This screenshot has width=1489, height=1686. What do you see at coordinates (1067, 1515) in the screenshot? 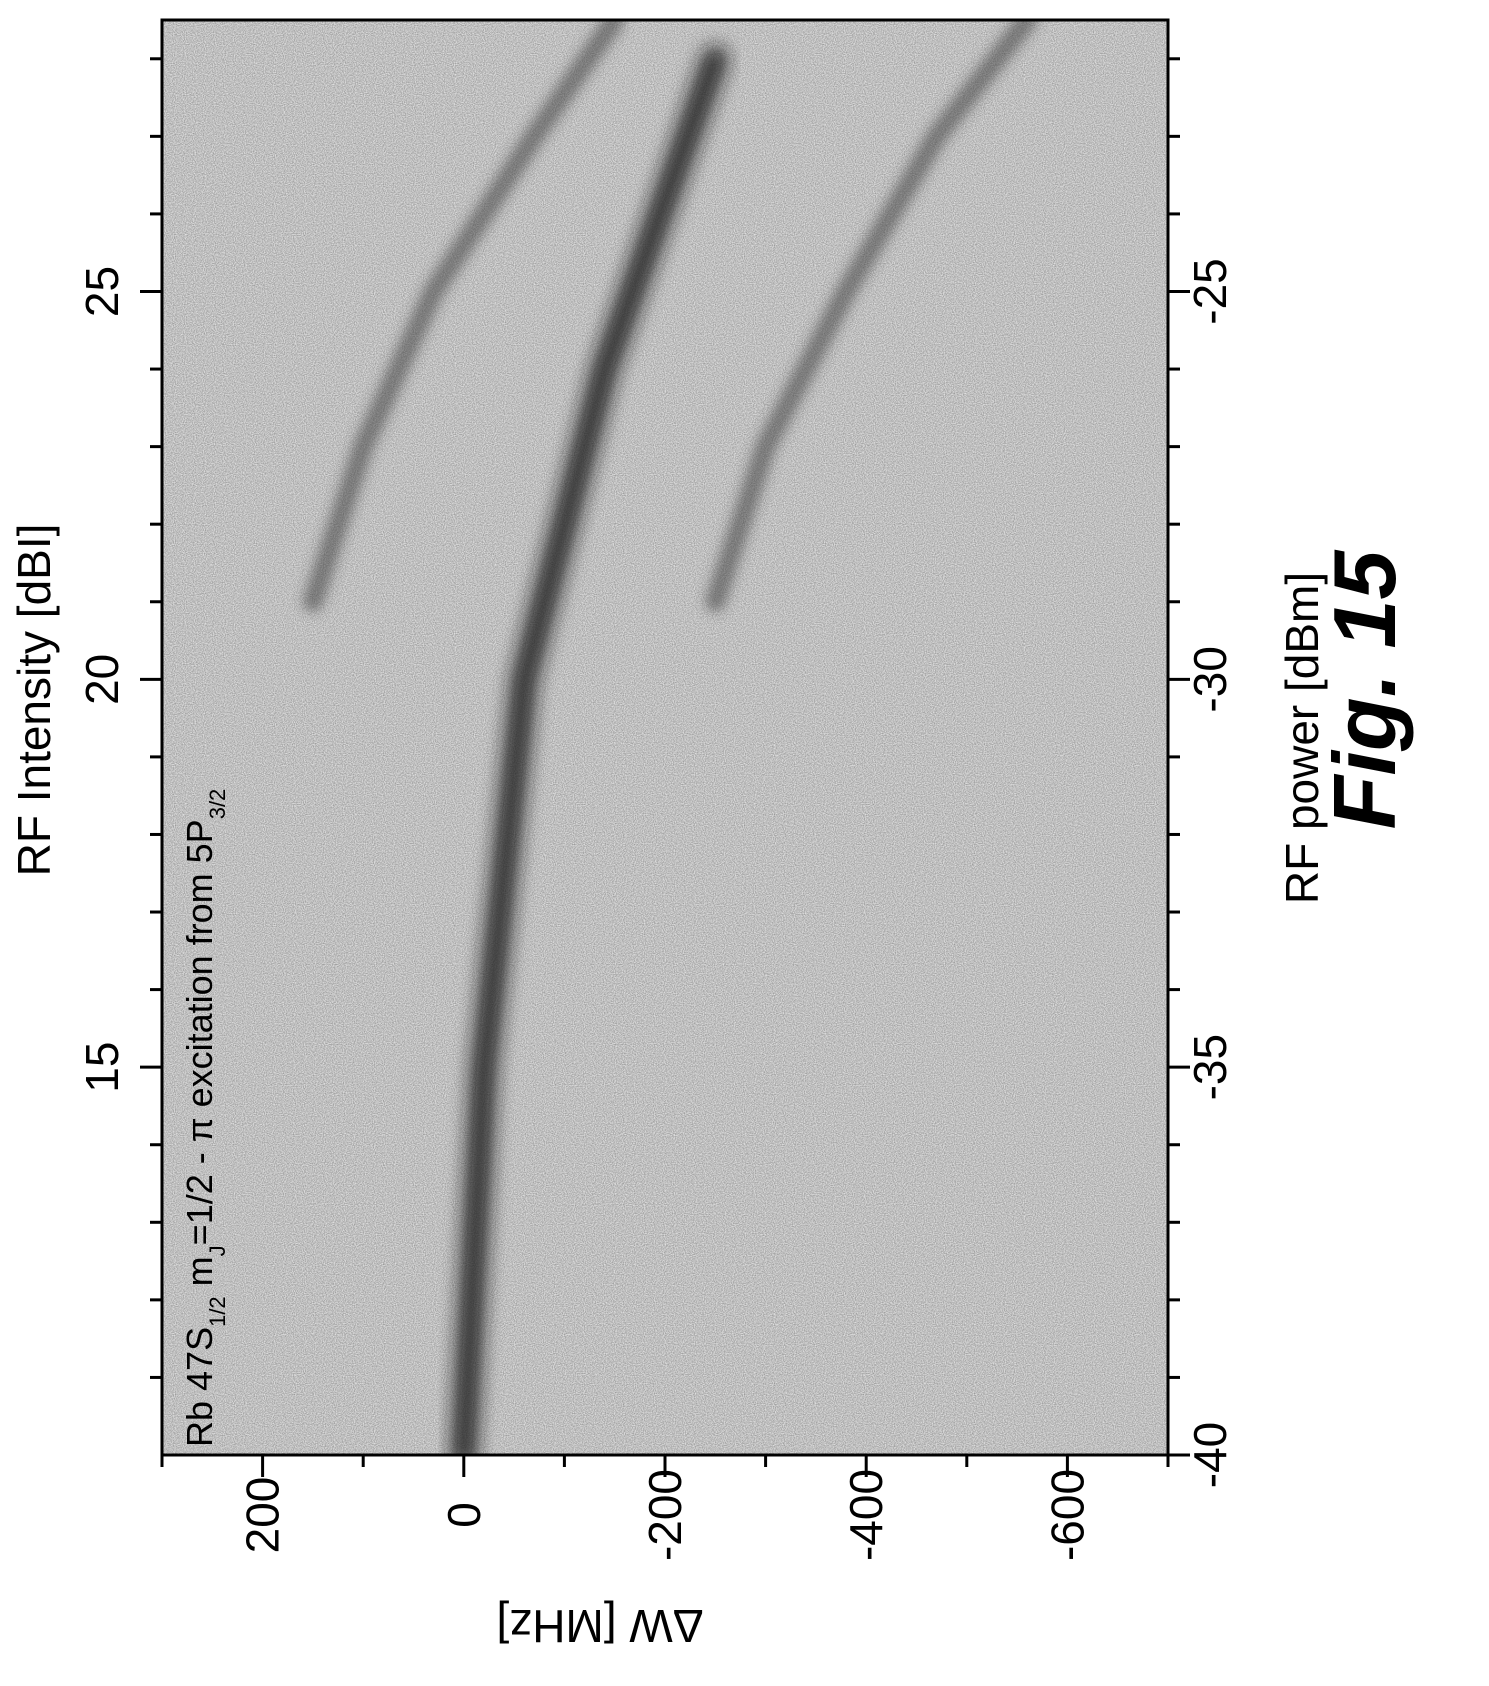
I see `delta-w-tick-label: -600` at bounding box center [1067, 1515].